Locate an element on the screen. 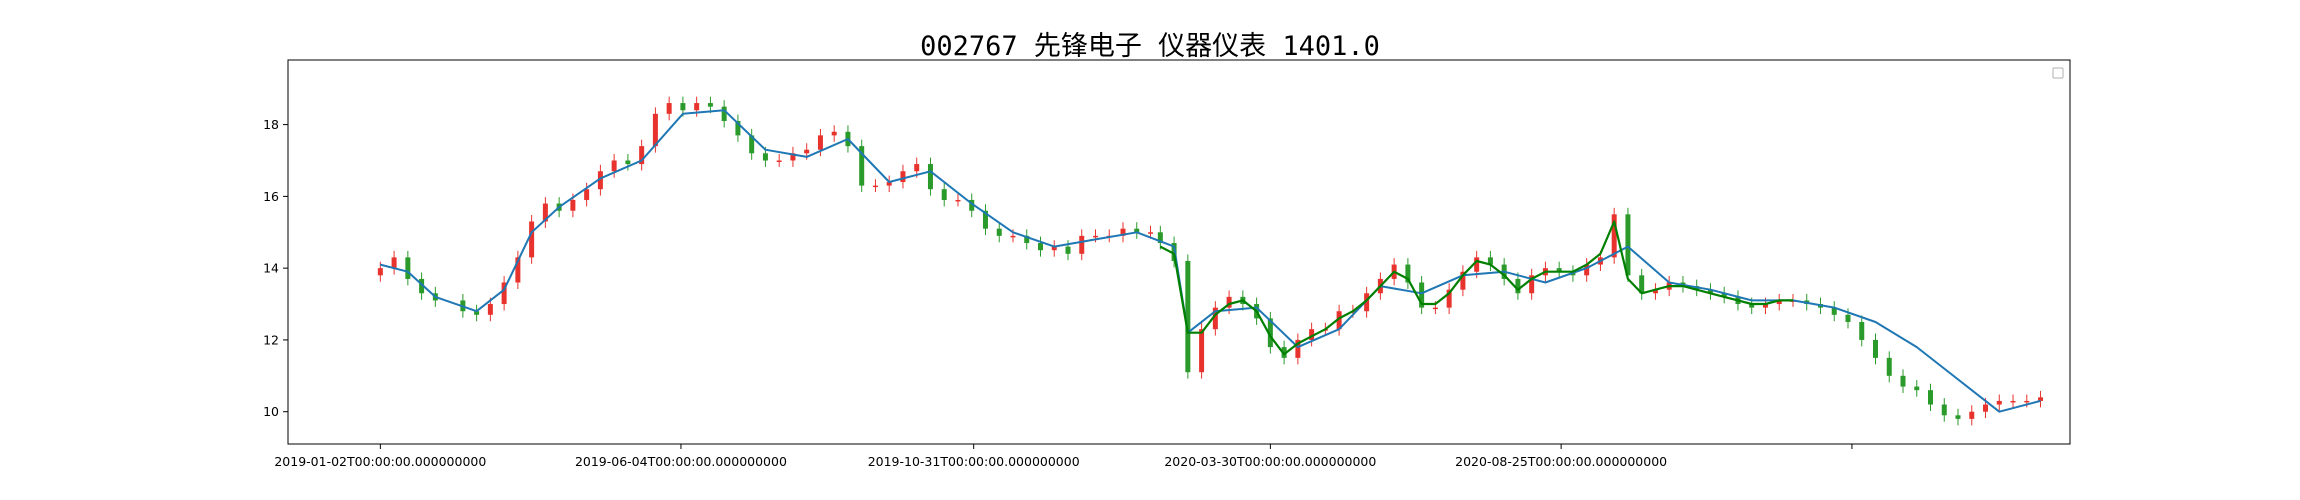 Image resolution: width=2300 pixels, height=500 pixels. ma-line-green is located at coordinates (1476, 288).